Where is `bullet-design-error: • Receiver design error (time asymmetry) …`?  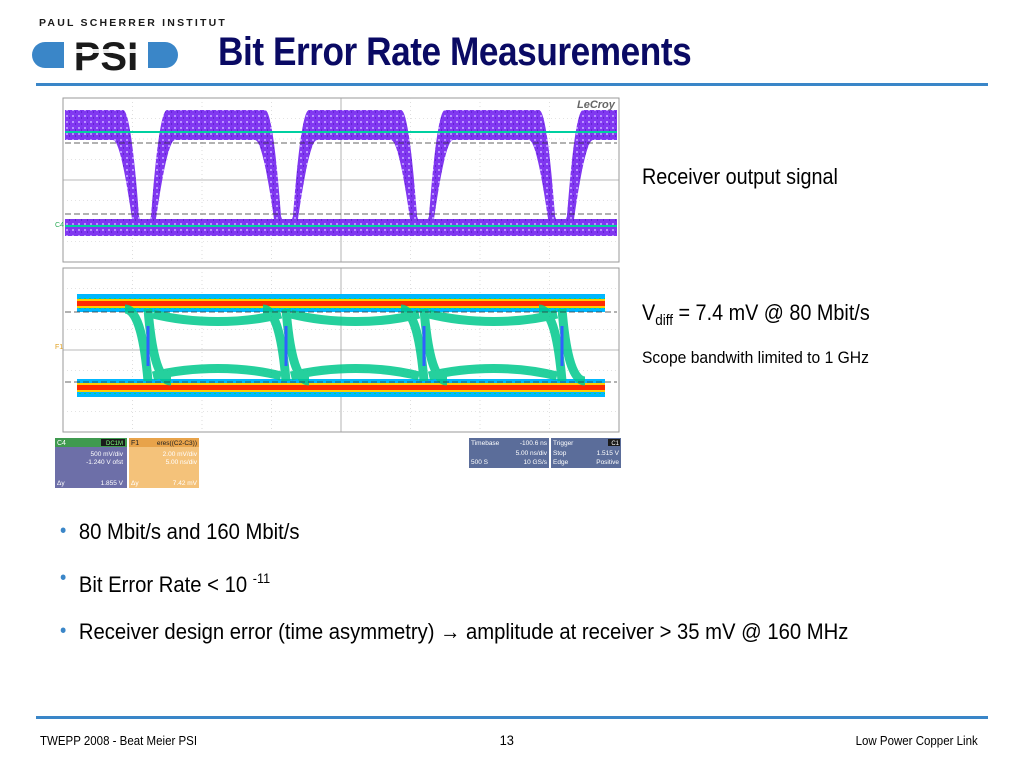
bullet-design-error: • Receiver design error (time asymmetry) … is located at coordinates (454, 631).